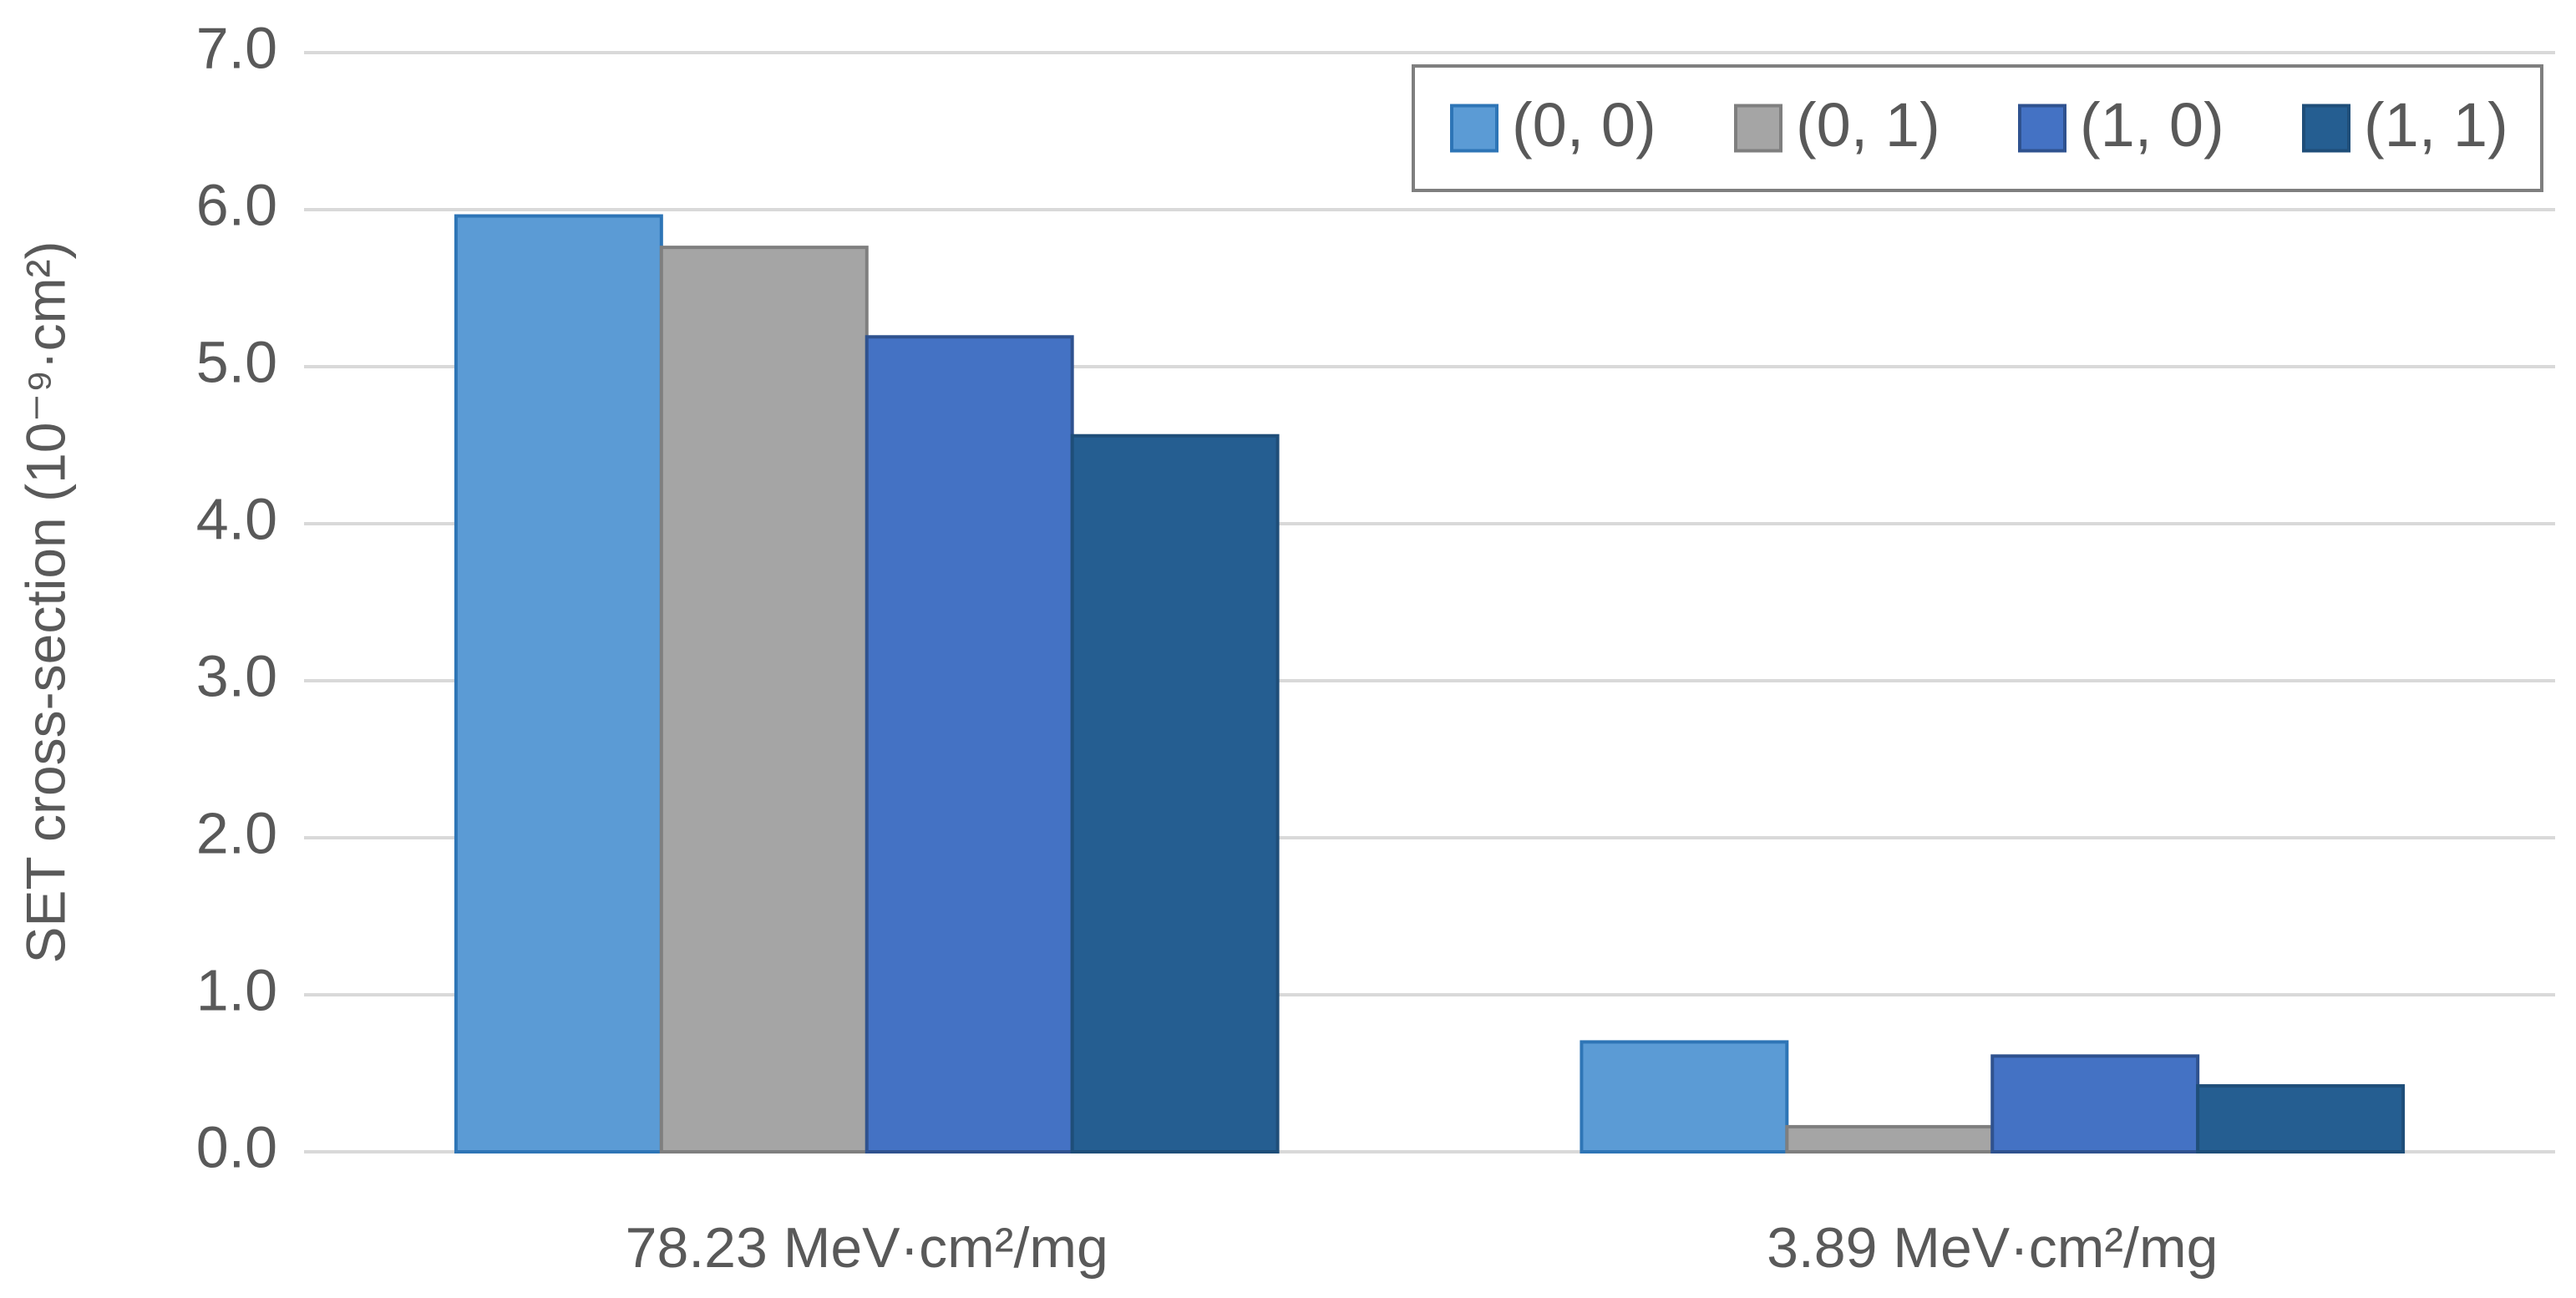 This screenshot has height=1298, width=2576. I want to click on y-tick-label: 5.0, so click(236, 361).